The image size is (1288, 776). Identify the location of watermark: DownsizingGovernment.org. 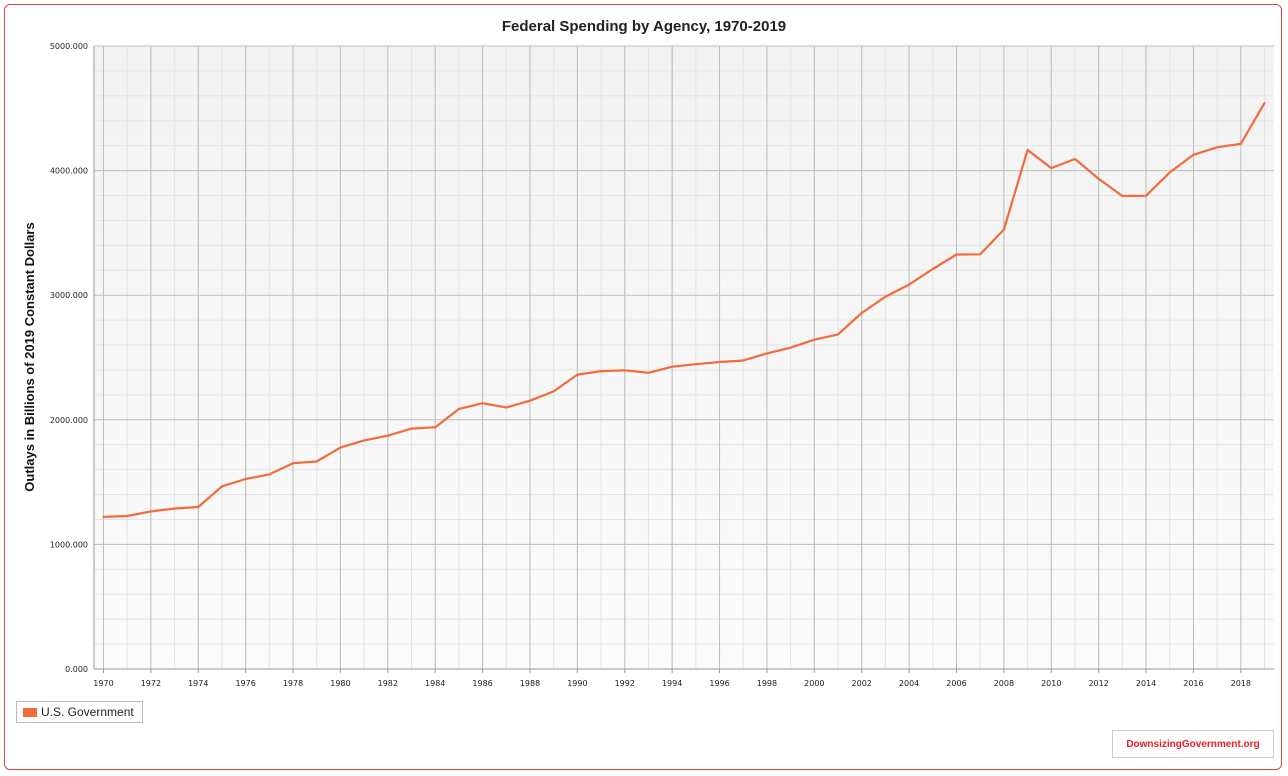
(1193, 744).